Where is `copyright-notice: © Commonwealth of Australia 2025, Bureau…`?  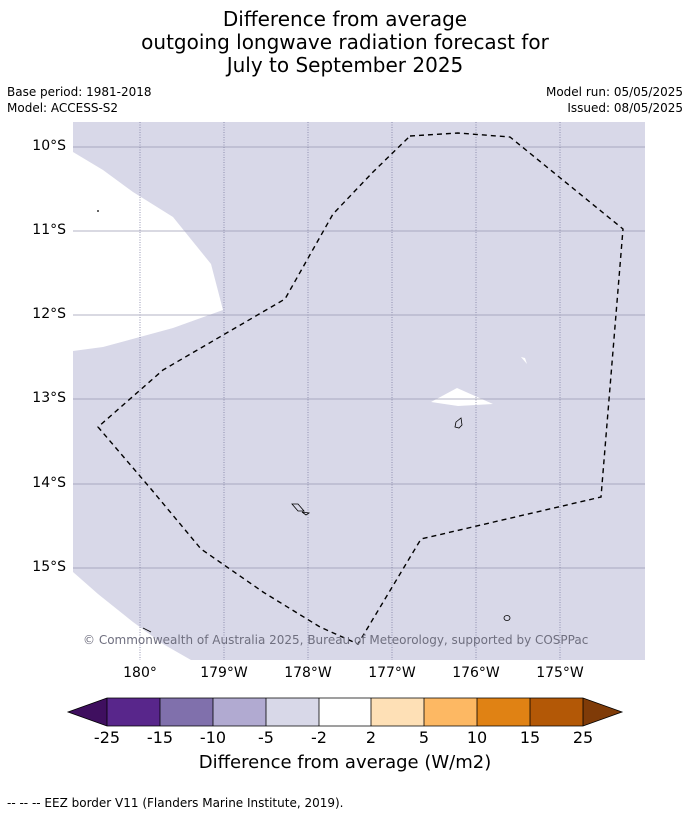
copyright-notice: © Commonwealth of Australia 2025, Bureau… is located at coordinates (336, 640).